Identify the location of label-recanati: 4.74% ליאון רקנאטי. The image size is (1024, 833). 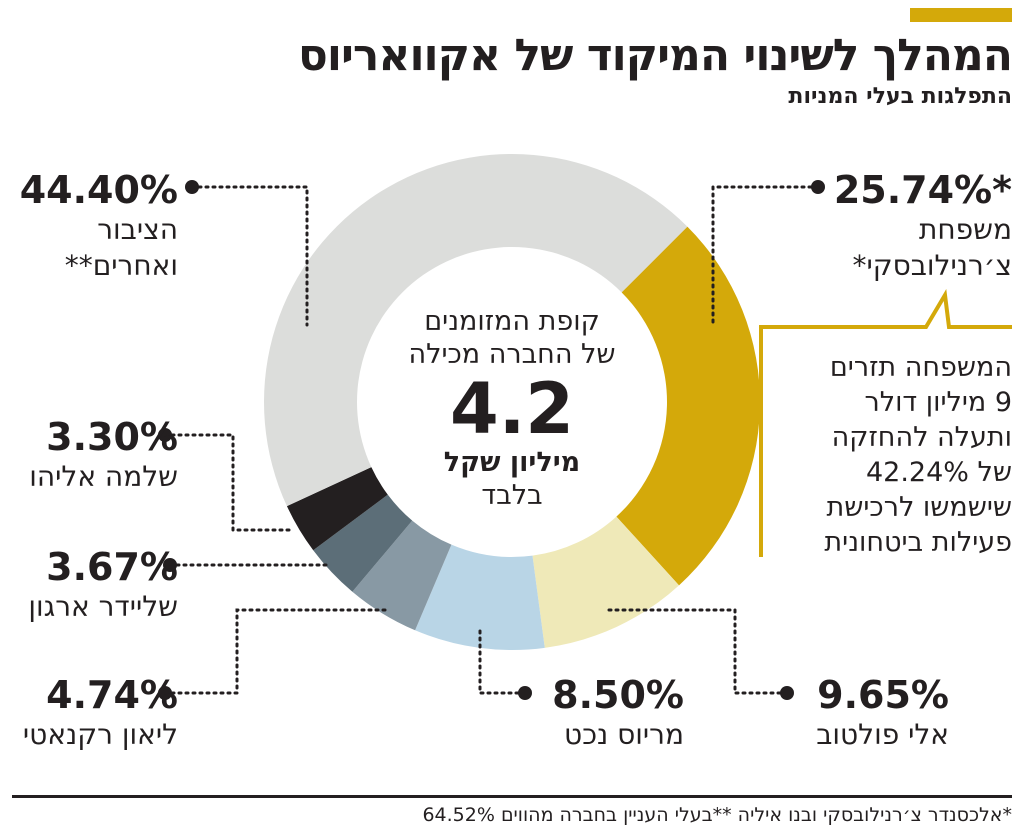
(100, 713).